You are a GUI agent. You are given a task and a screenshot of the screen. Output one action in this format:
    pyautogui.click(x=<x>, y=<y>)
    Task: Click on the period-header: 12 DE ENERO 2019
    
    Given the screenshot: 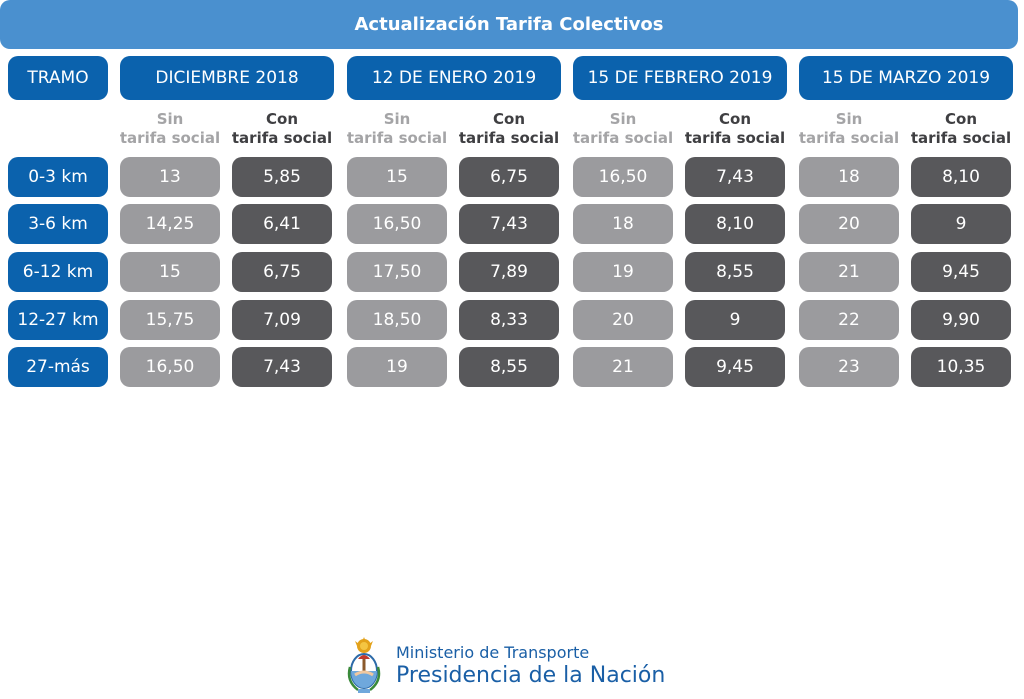 What is the action you would take?
    pyautogui.click(x=454, y=78)
    